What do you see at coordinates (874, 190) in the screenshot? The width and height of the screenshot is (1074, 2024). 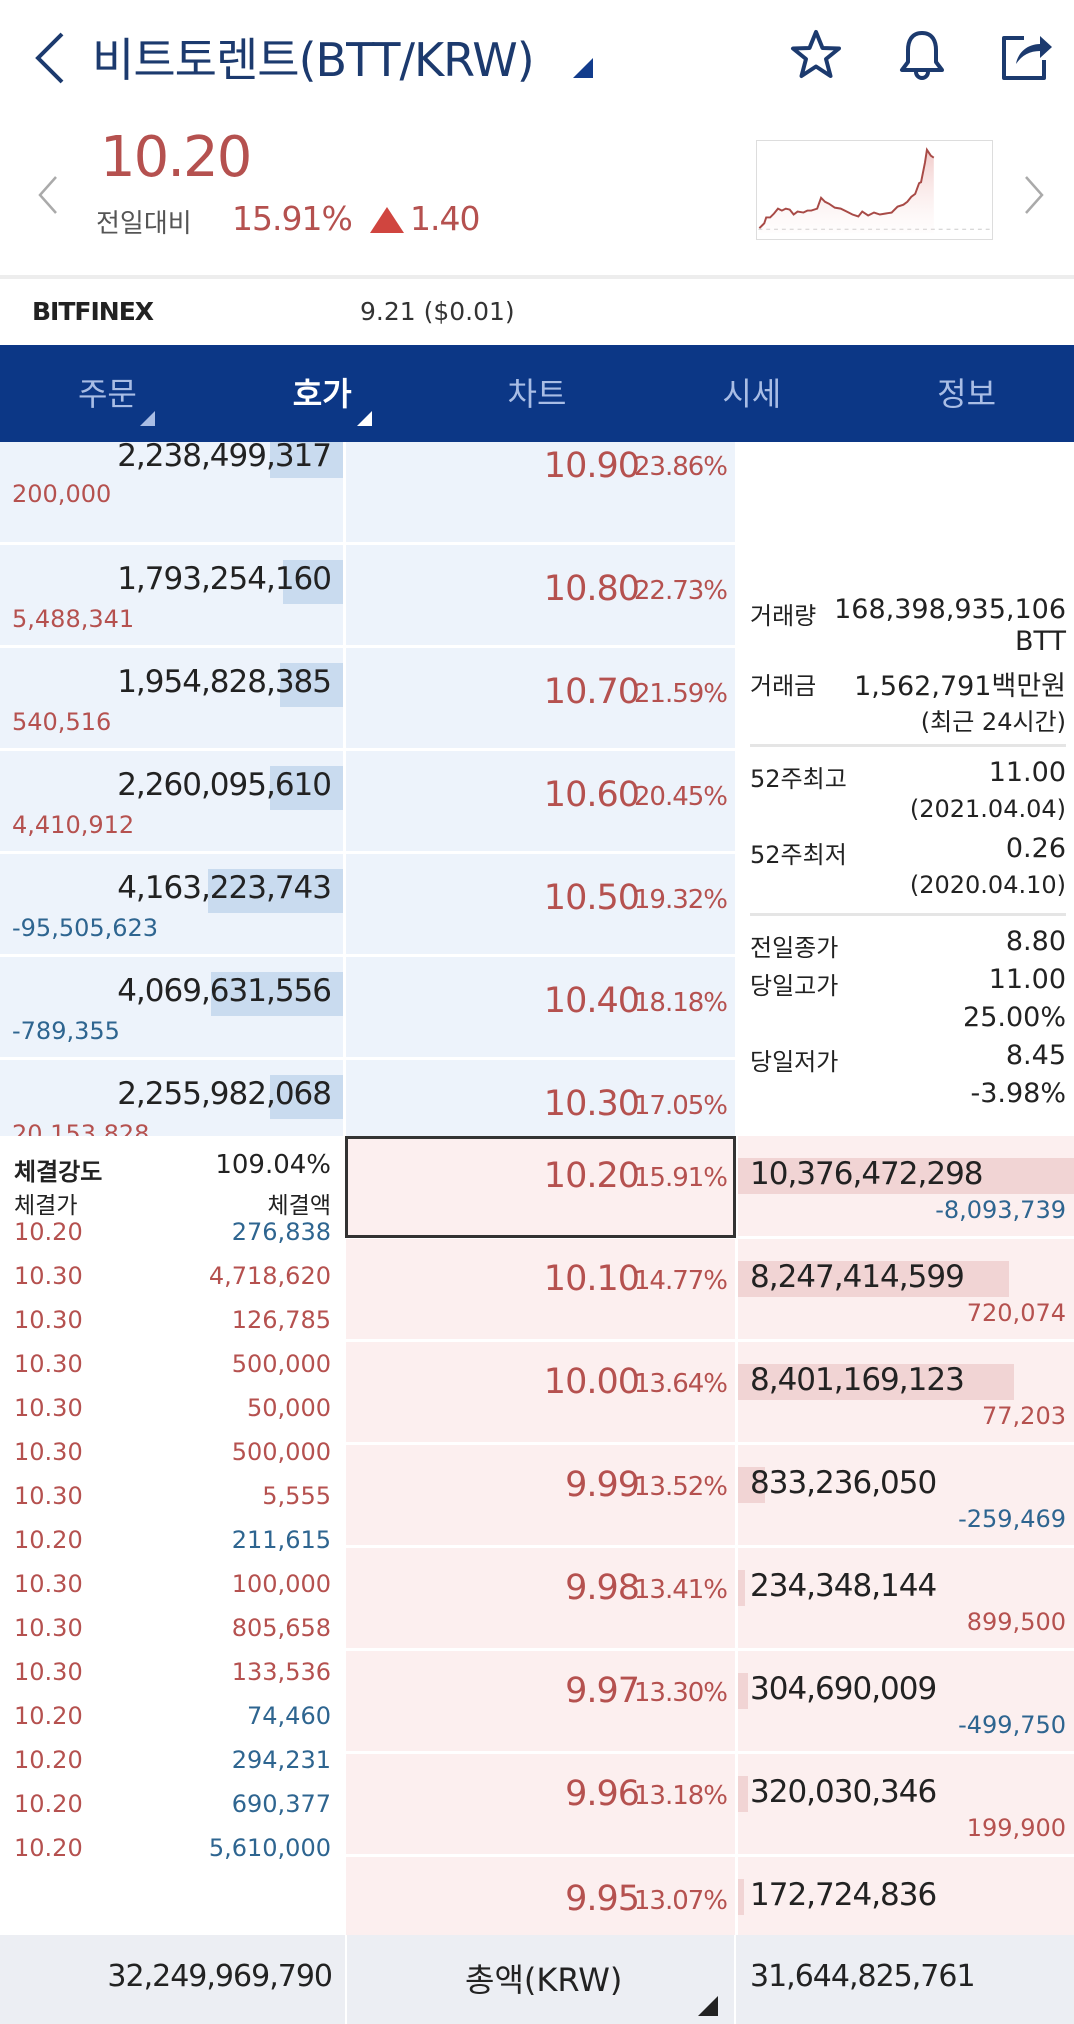 I see `mini-price-chart` at bounding box center [874, 190].